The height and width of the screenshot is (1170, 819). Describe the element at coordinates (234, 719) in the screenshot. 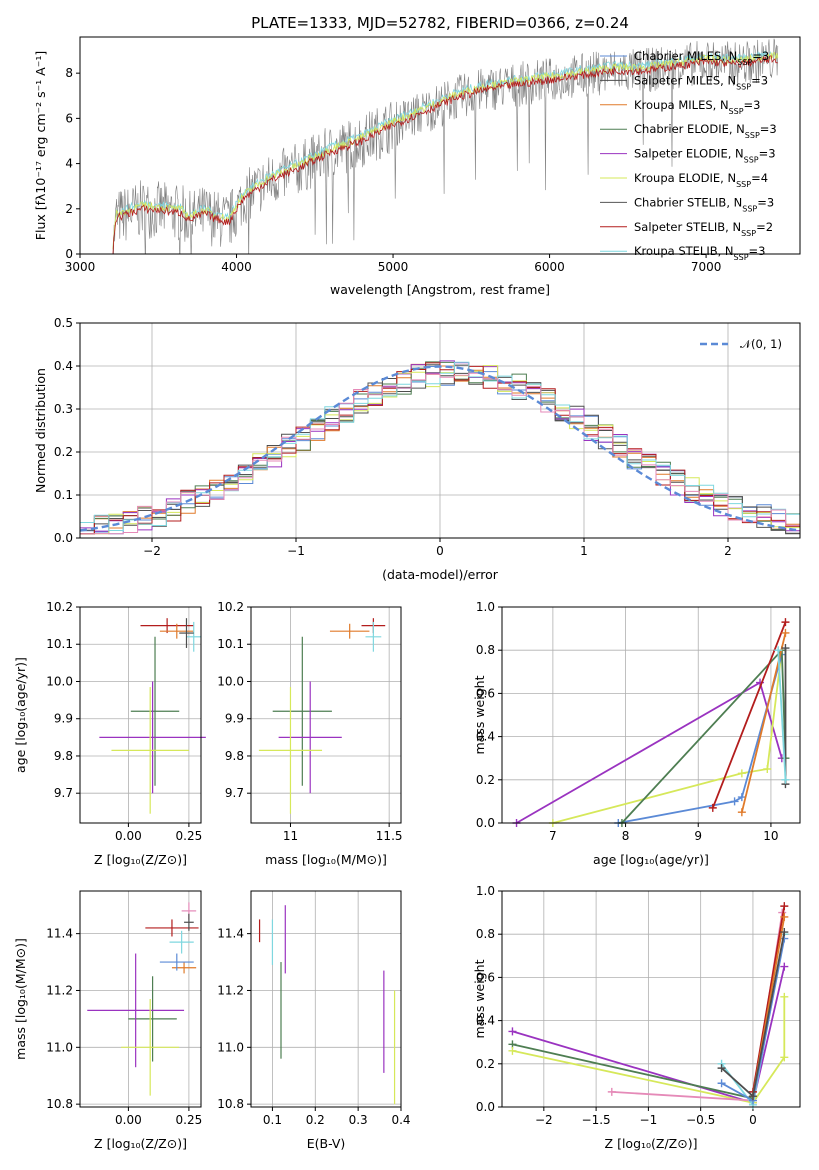

I see `y-tick-label: 9.9` at that location.